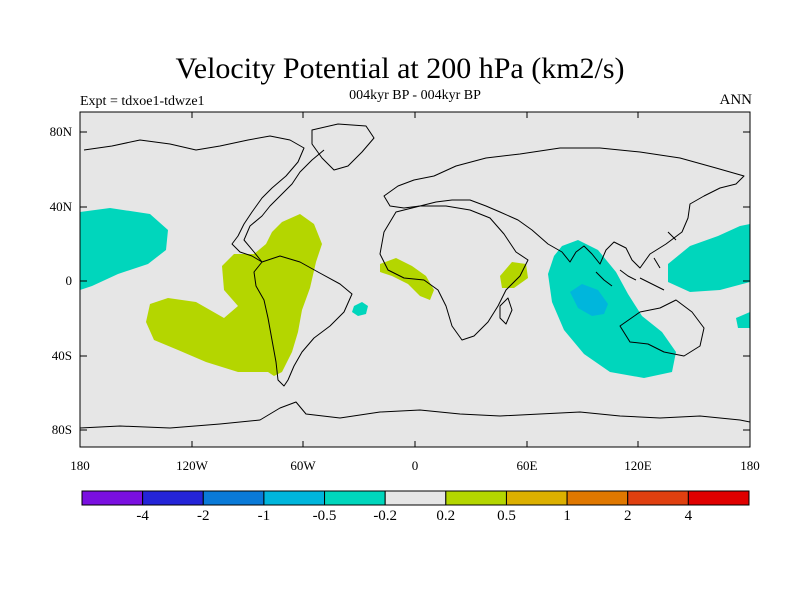  What do you see at coordinates (527, 465) in the screenshot?
I see `x-tick-label-60e: 60E` at bounding box center [527, 465].